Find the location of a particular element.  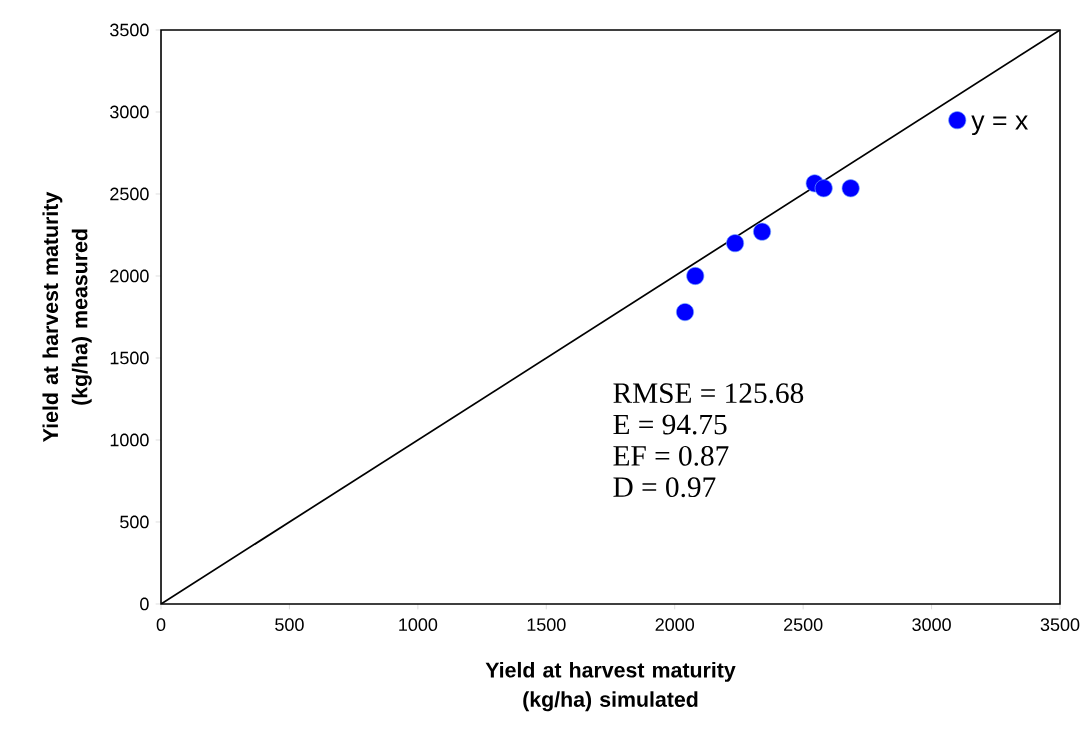

x-tick-label: 1500 is located at coordinates (546, 624).